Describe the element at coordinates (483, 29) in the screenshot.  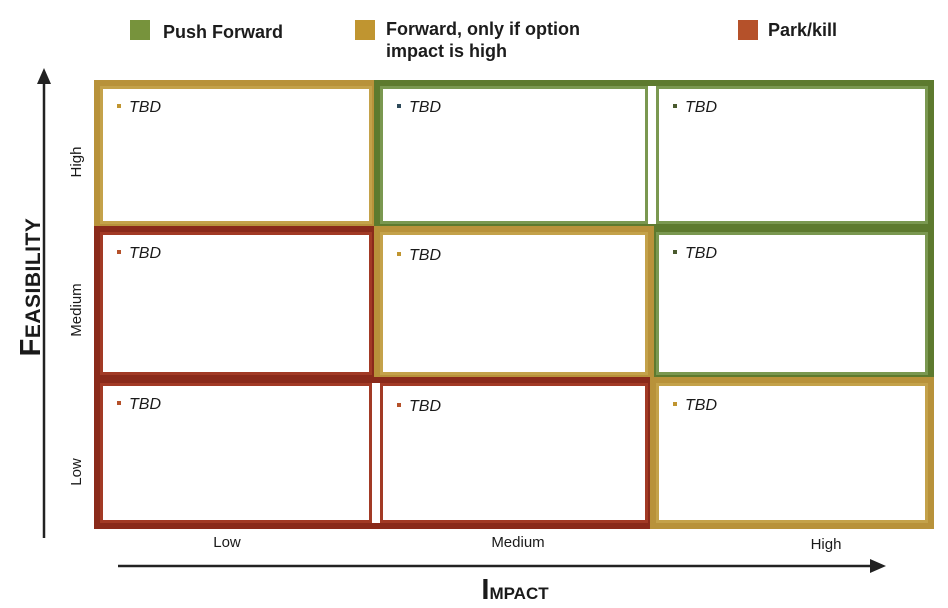
I see `legend-label-forward-line1: Forward, only if option` at that location.